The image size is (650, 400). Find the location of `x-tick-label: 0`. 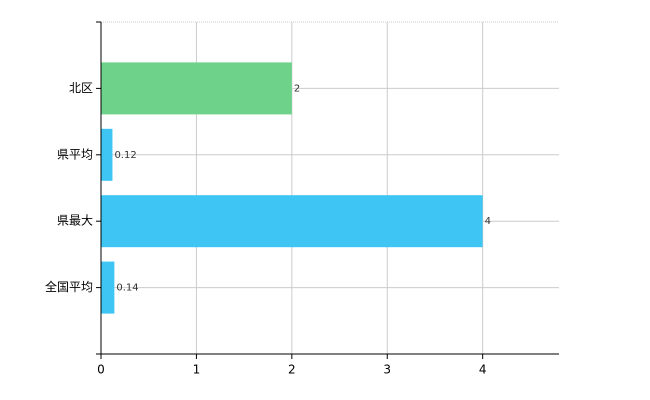

x-tick-label: 0 is located at coordinates (101, 370).